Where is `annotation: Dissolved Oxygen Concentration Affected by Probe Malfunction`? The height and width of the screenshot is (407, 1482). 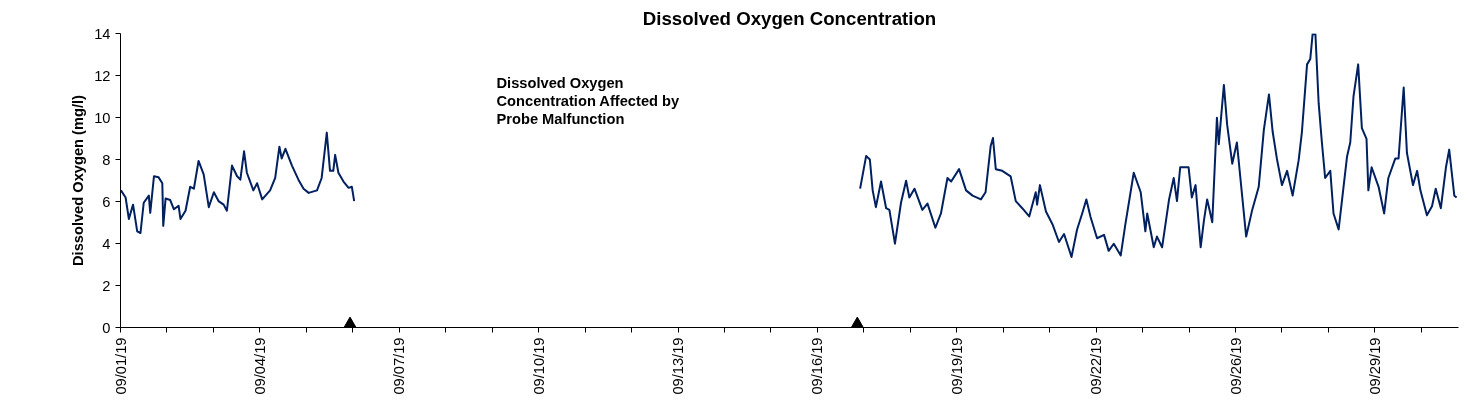 annotation: Dissolved Oxygen Concentration Affected by Probe Malfunction is located at coordinates (588, 101).